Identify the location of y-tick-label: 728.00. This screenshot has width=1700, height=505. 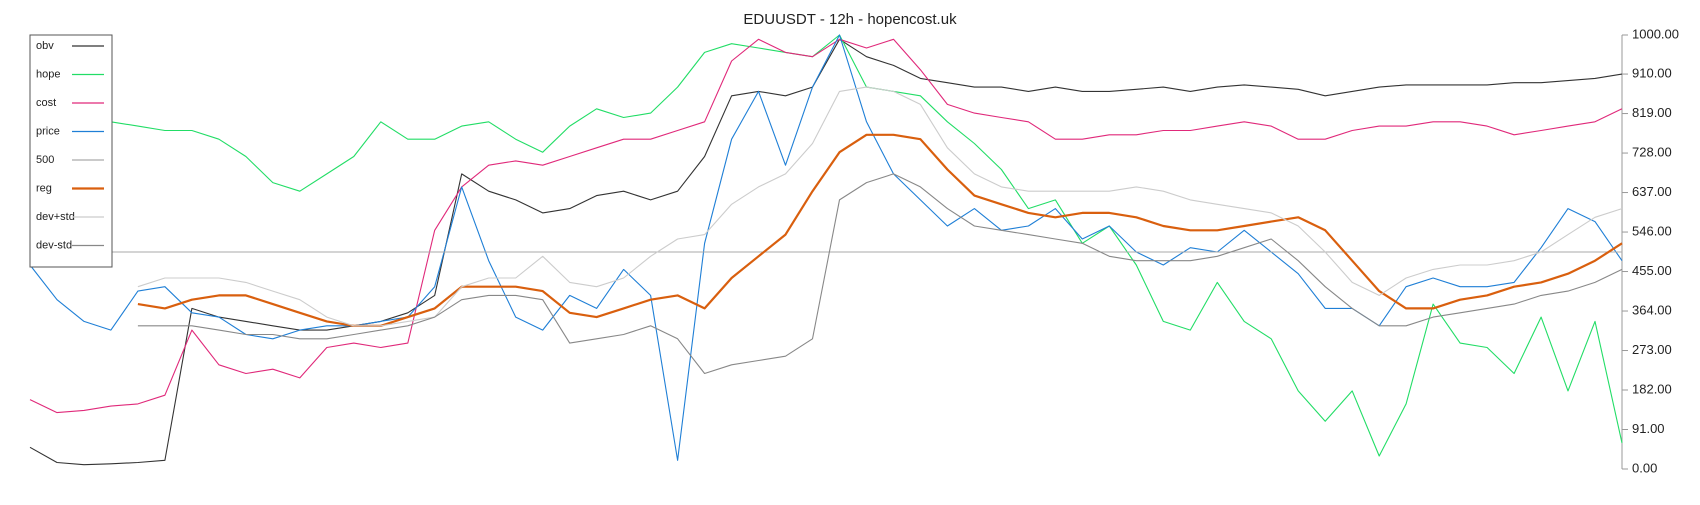
(1652, 151).